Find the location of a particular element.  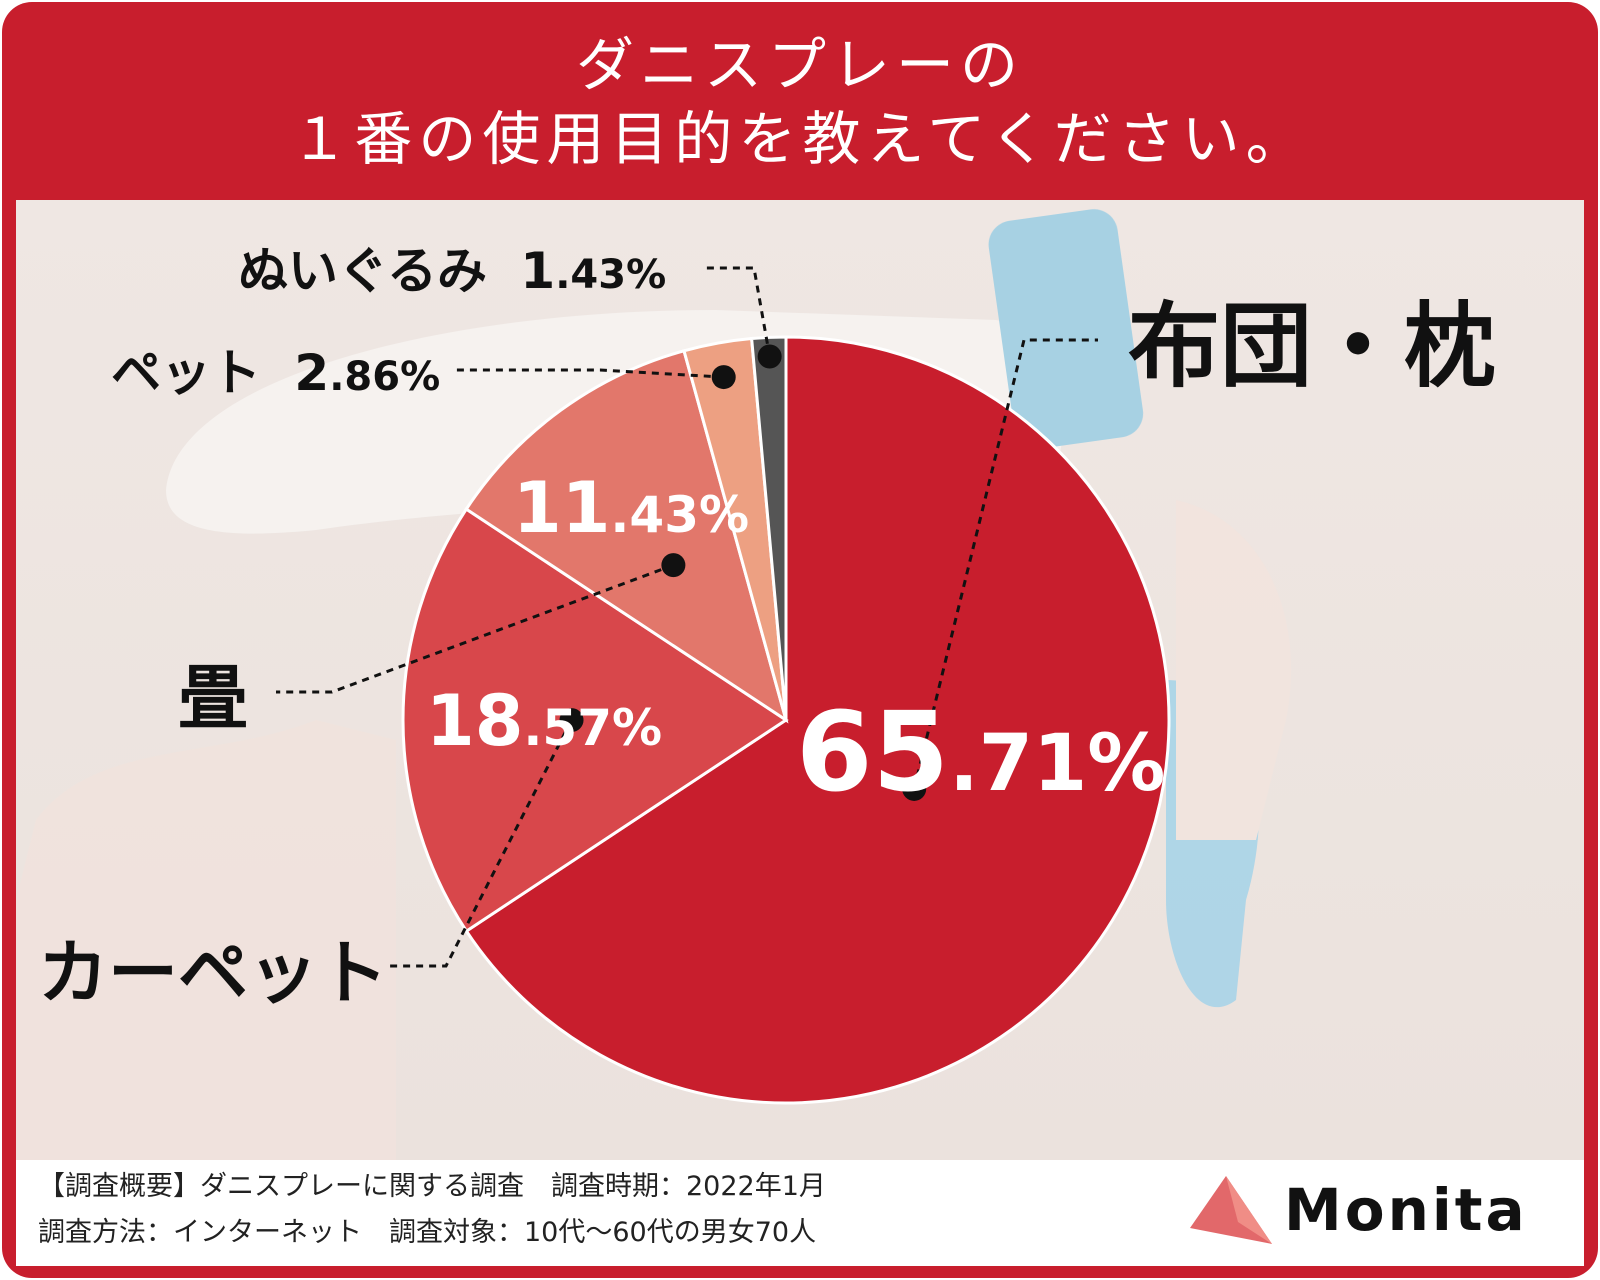

pie-slice-carpet is located at coordinates (595, 720).